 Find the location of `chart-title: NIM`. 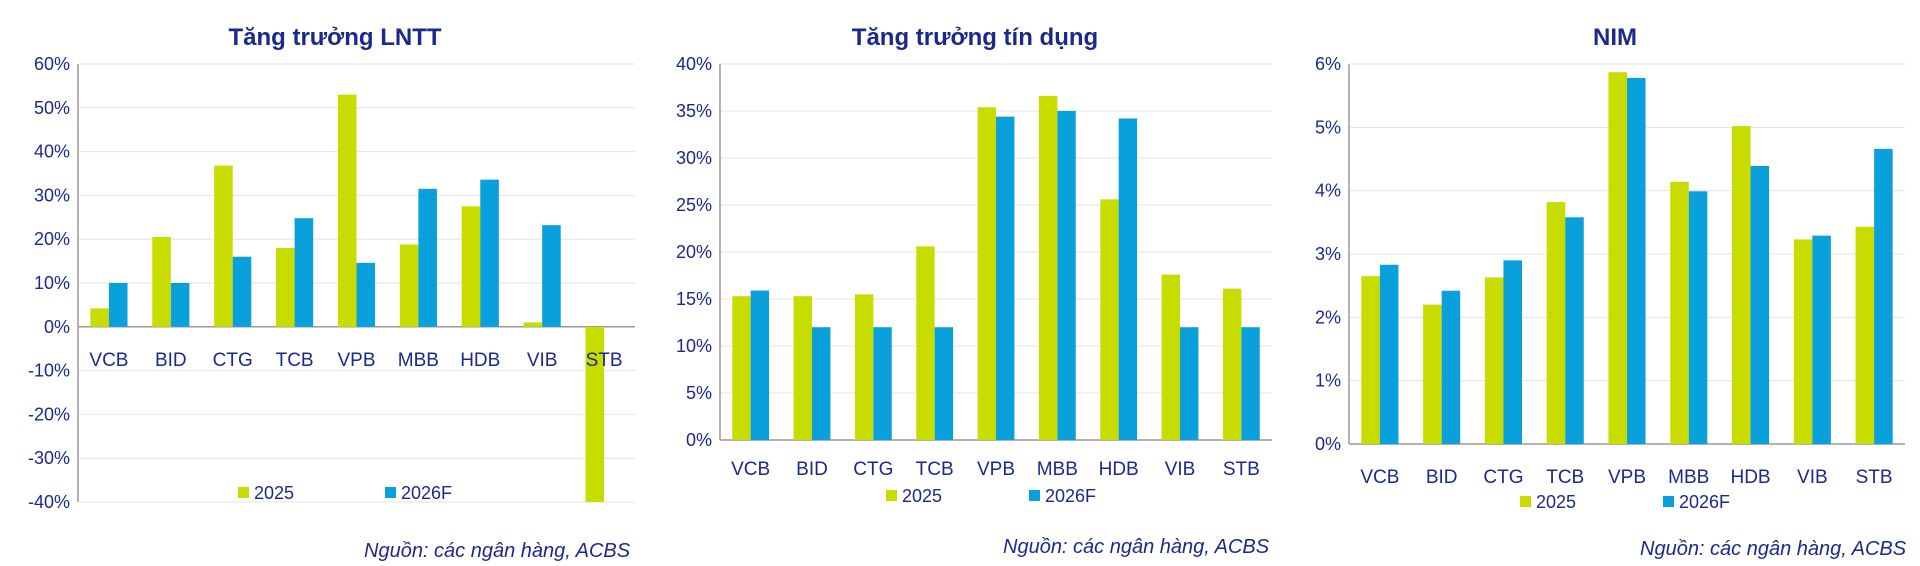

chart-title: NIM is located at coordinates (1615, 37).